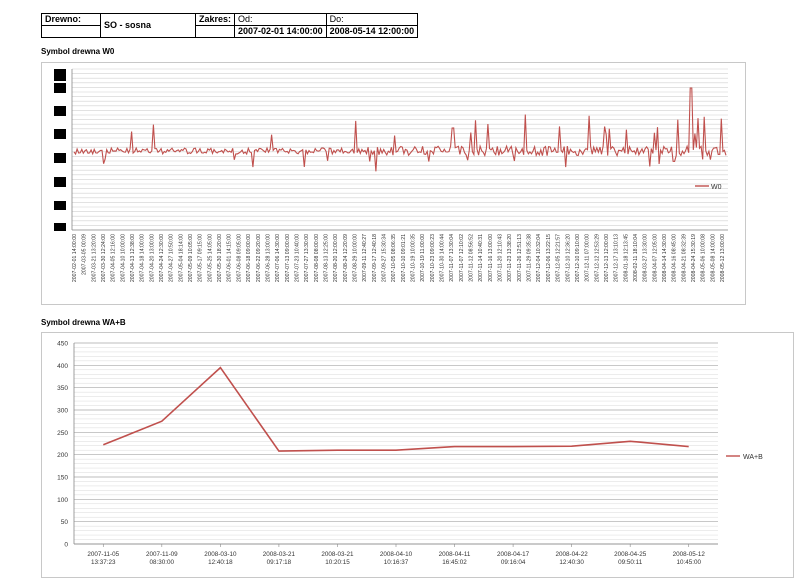 The image size is (800, 588). Describe the element at coordinates (123, 258) in the screenshot. I see `chart1-x-tick-label: 2007-04-10 10:00:00` at that location.